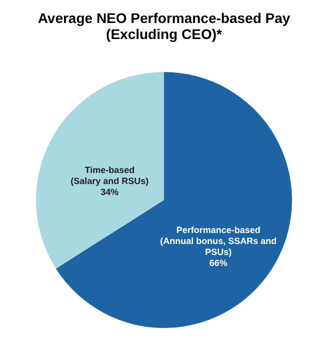 Image resolution: width=328 pixels, height=356 pixels. Describe the element at coordinates (218, 240) in the screenshot. I see `slice-label: Performance-based (Annual bonus, SSARs and PSUs)` at that location.